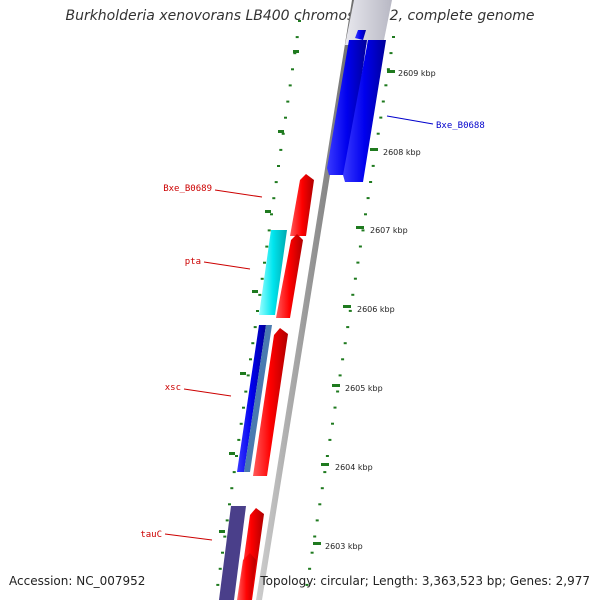 The width and height of the screenshot is (600, 600). What do you see at coordinates (258, 398) in the screenshot?
I see `cds-xsc-steelblue` at bounding box center [258, 398].